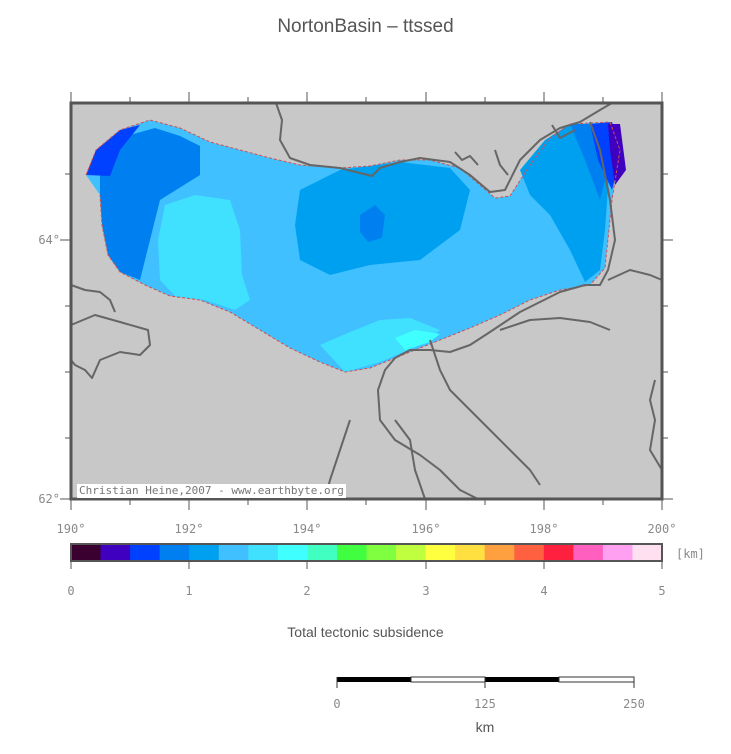  I want to click on map-title: NortonBasin – ttssed, so click(365, 26).